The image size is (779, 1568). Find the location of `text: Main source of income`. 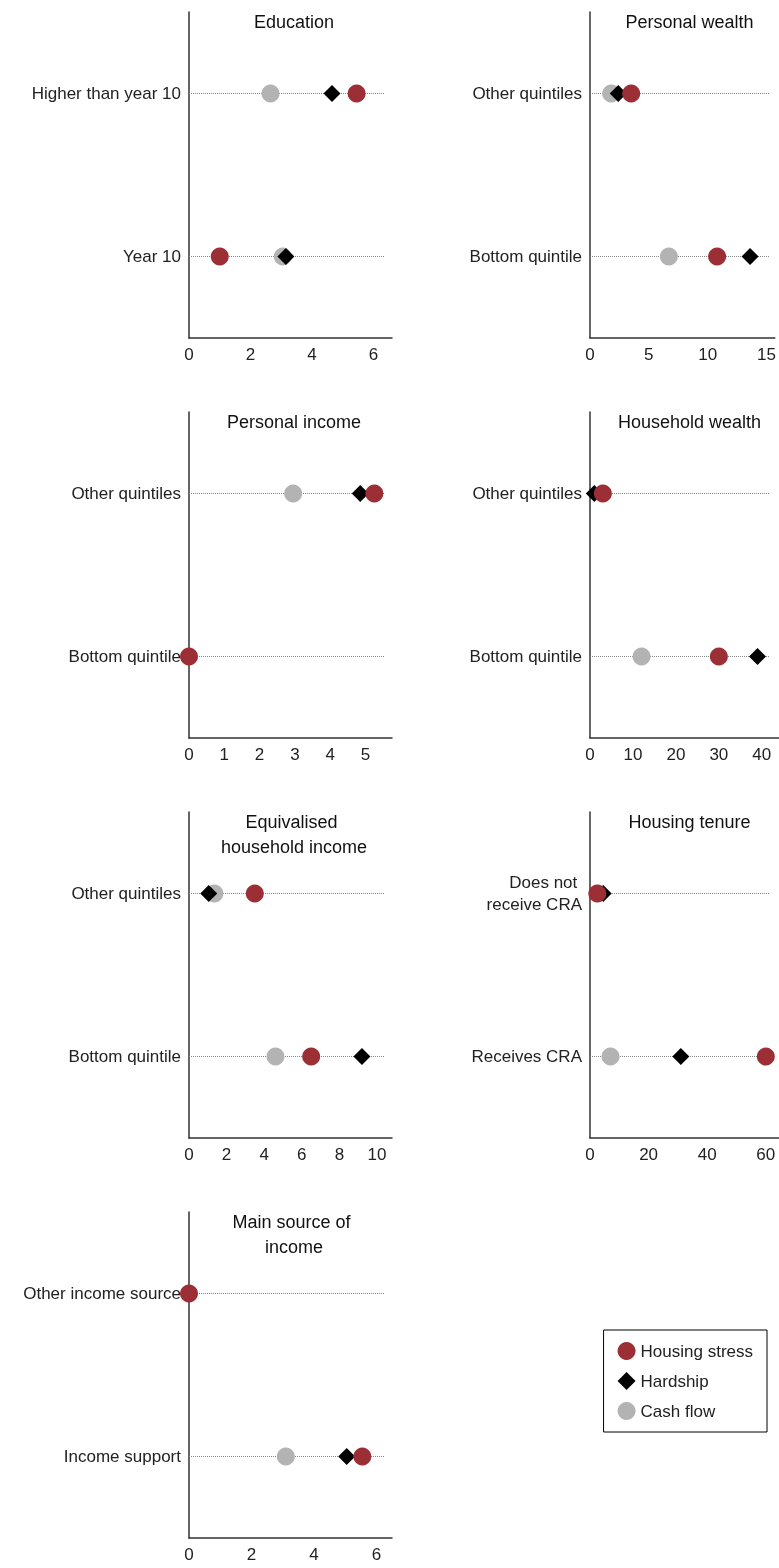

text: Main source of income is located at coordinates (294, 1234).